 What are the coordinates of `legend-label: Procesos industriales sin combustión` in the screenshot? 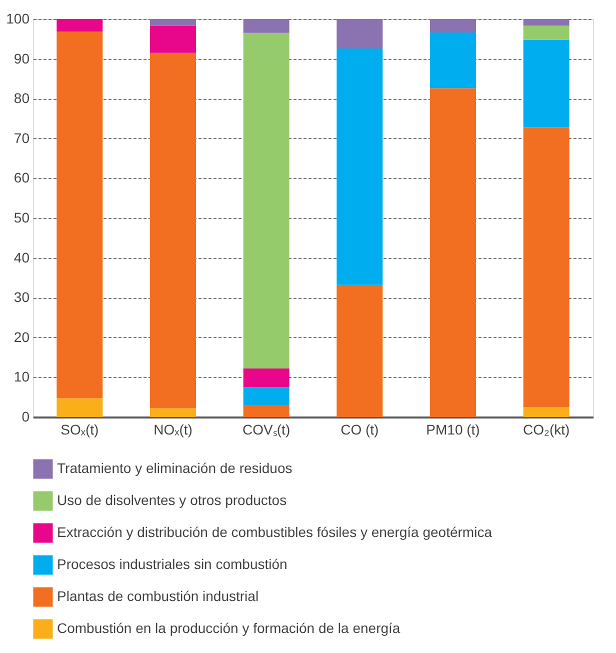 It's located at (172, 564).